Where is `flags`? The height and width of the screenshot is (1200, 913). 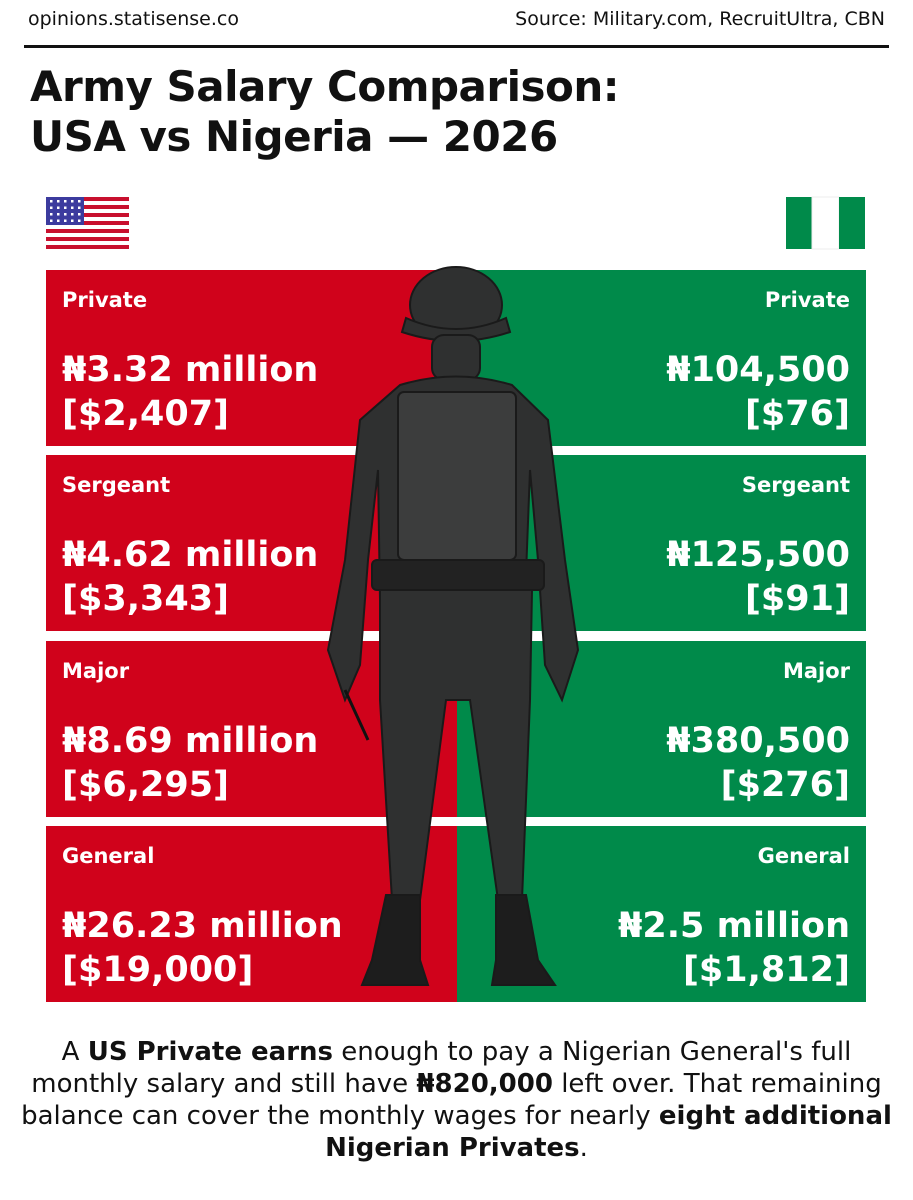 flags is located at coordinates (455, 223).